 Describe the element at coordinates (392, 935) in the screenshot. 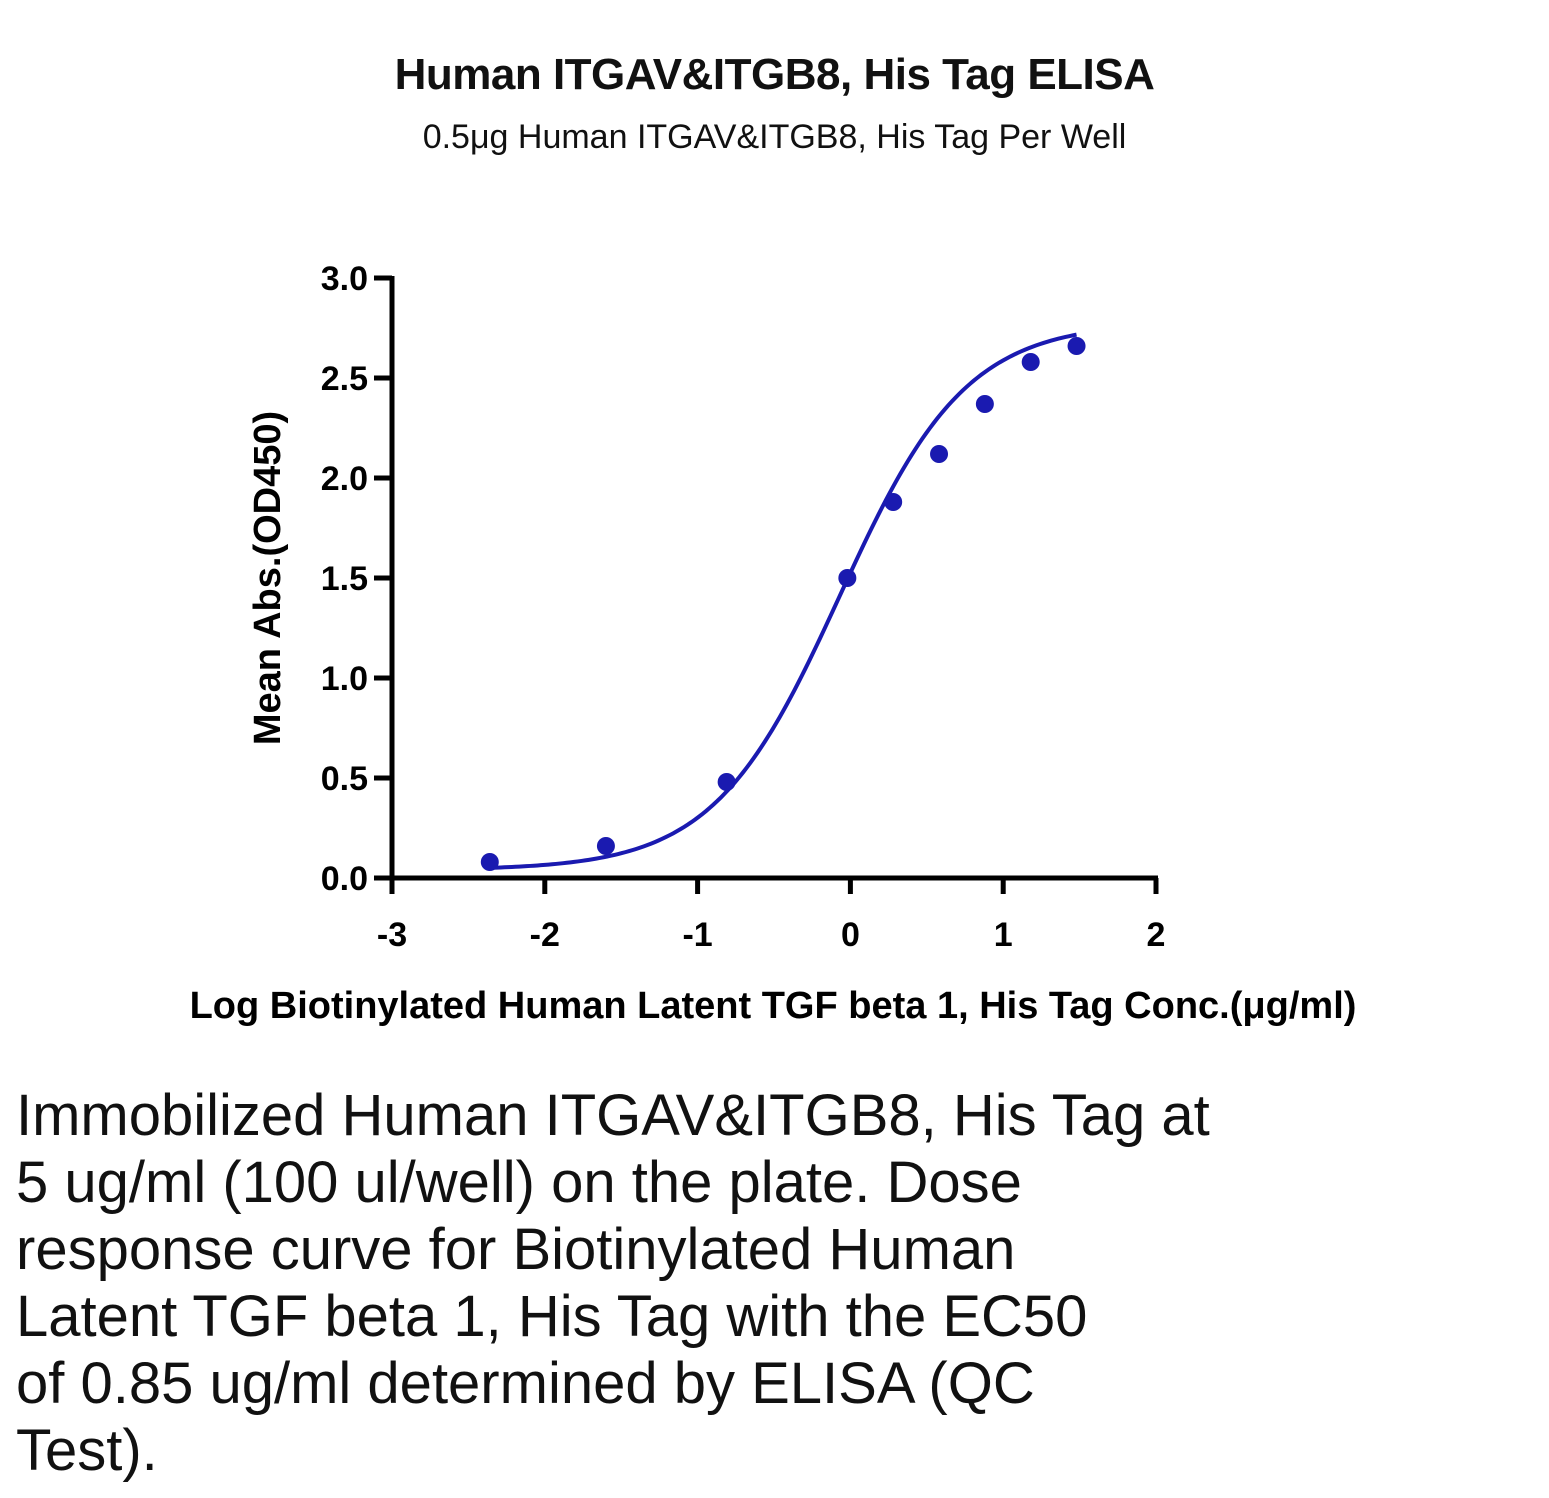

I see `x-tick-label: -3` at that location.